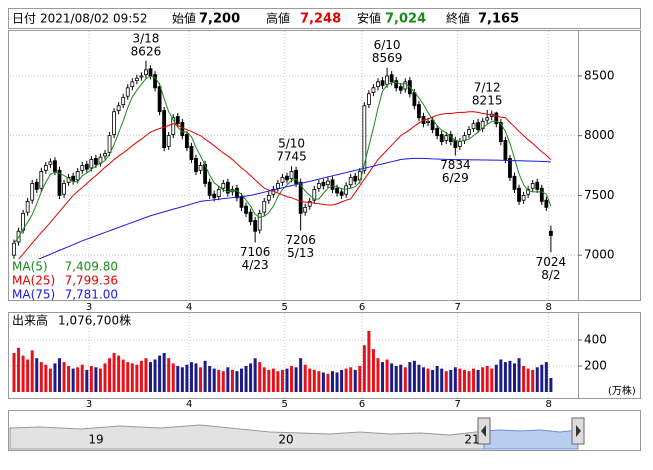 Image resolution: width=653 pixels, height=470 pixels. Describe the element at coordinates (324, 430) in the screenshot. I see `navigator-panel` at that location.